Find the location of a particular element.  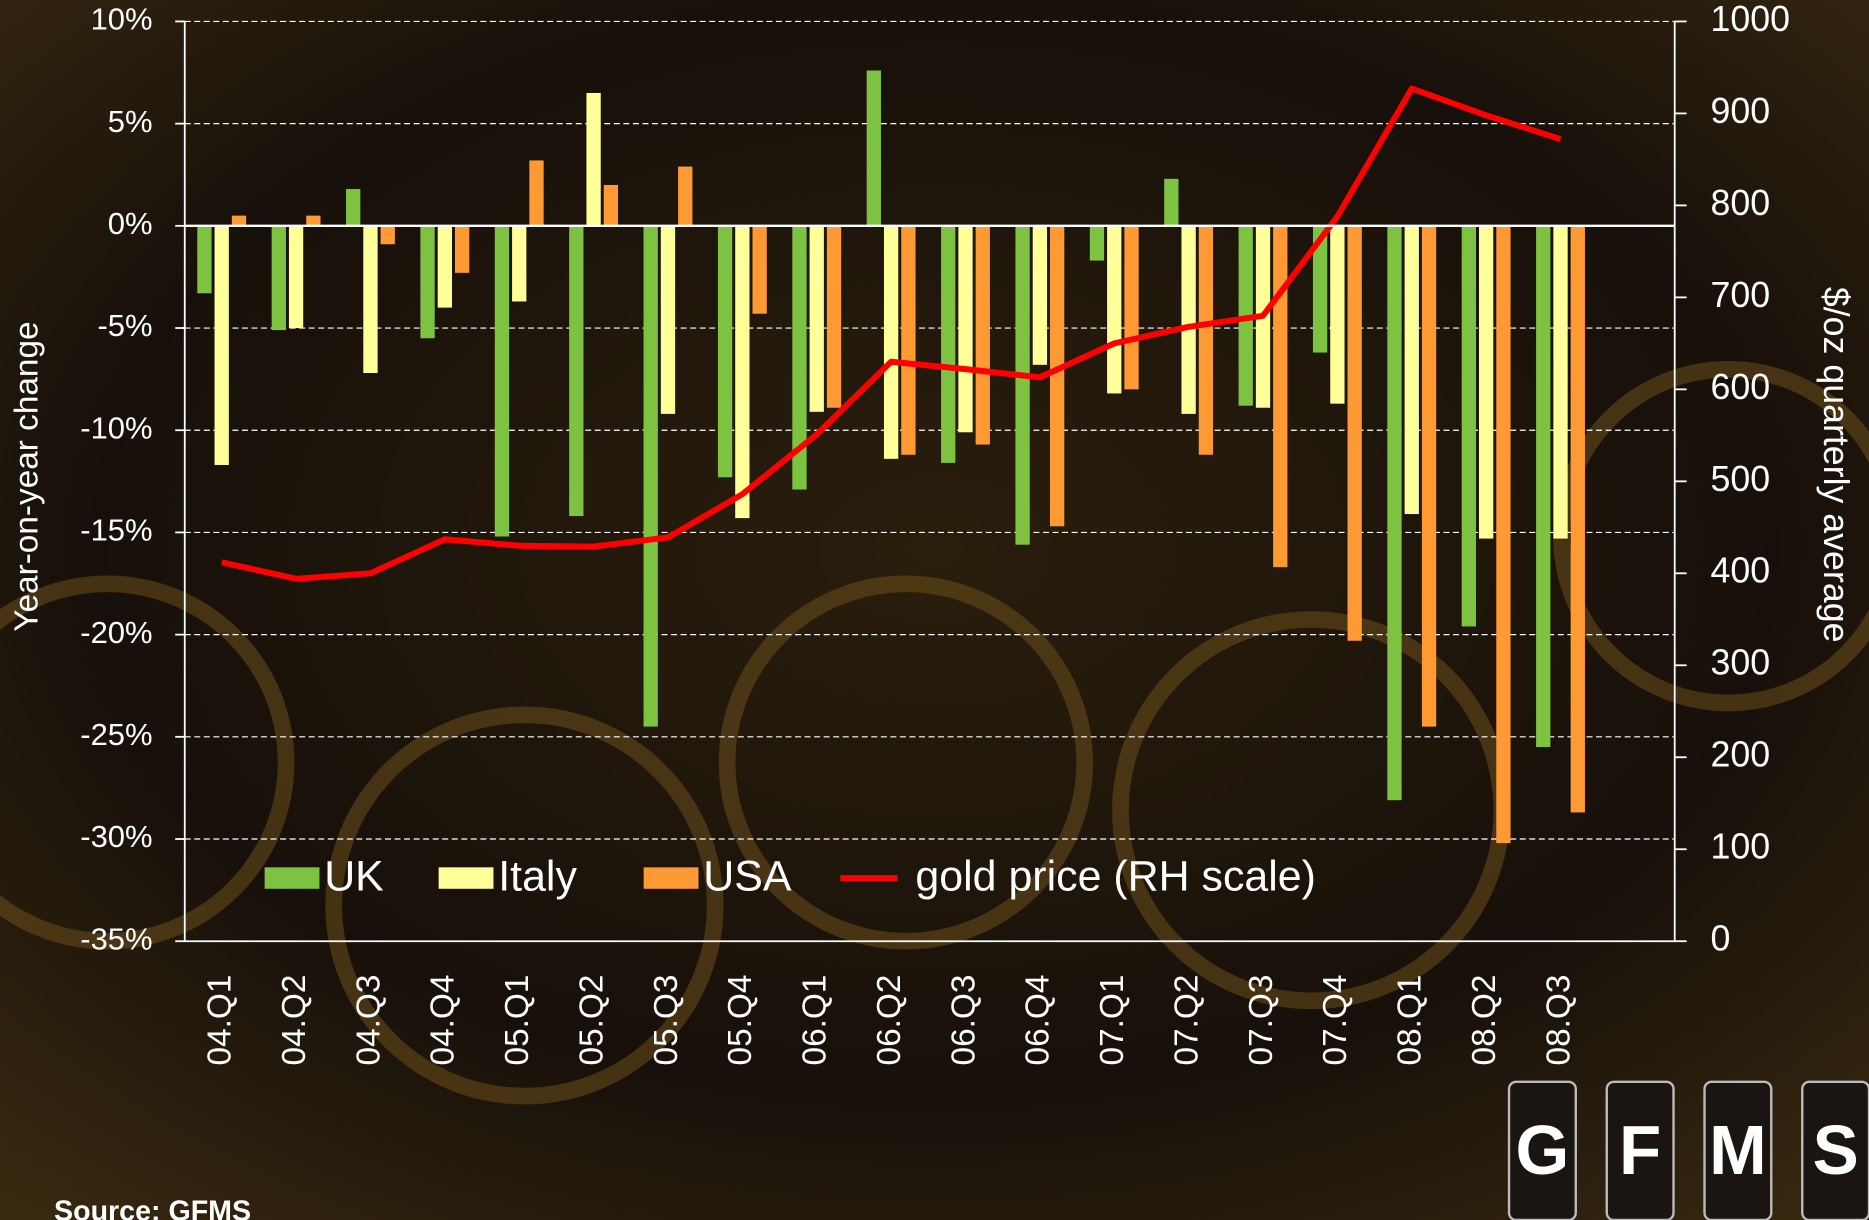

y-tick-label: 5% is located at coordinates (130, 121).